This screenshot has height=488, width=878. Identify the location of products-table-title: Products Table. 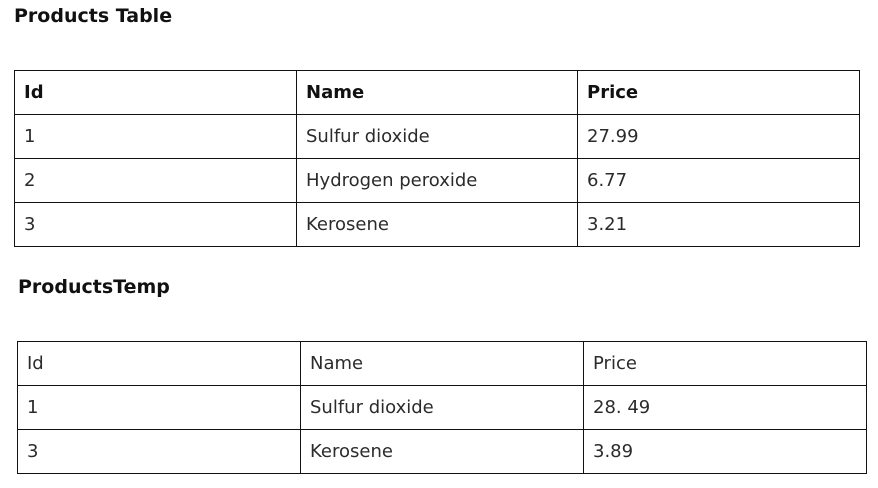
(93, 16).